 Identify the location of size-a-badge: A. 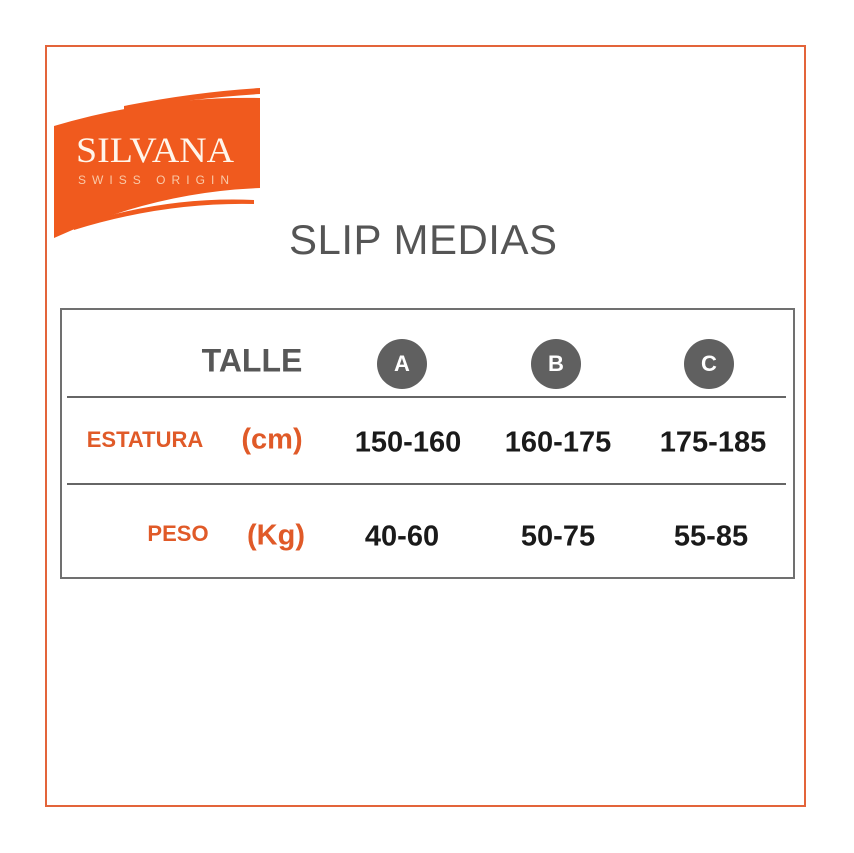
(402, 364).